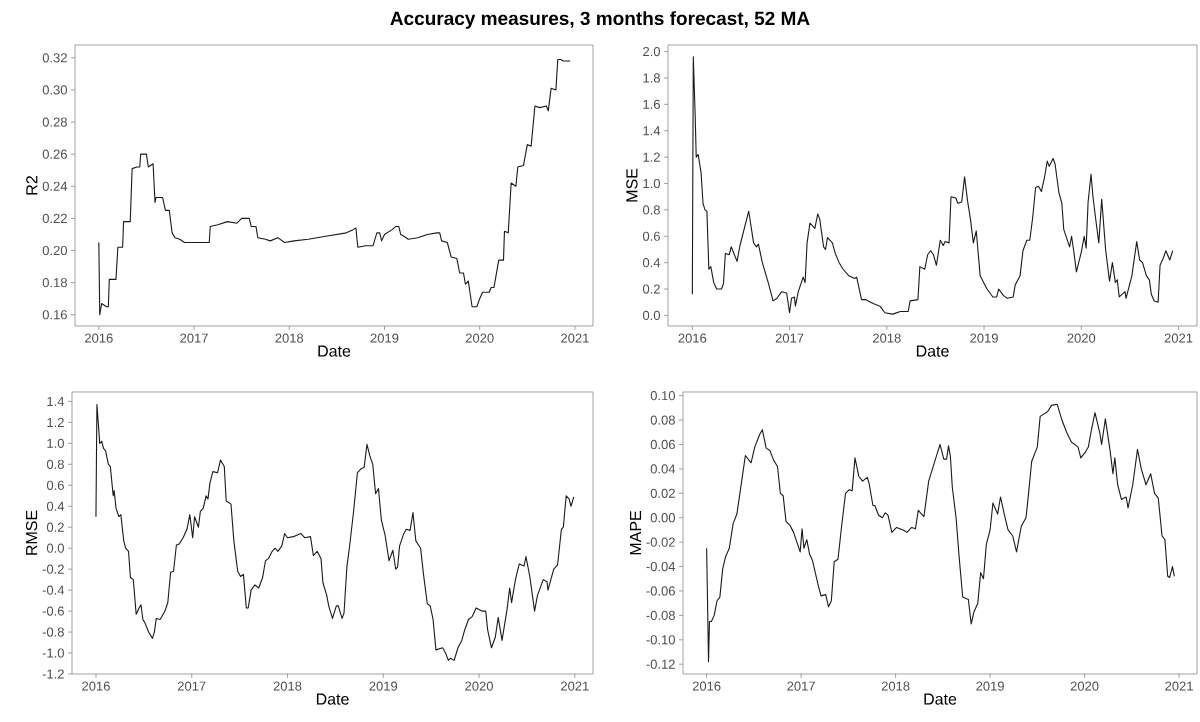 This screenshot has height=722, width=1200. I want to click on y-tick-label: -0.02, so click(660, 542).